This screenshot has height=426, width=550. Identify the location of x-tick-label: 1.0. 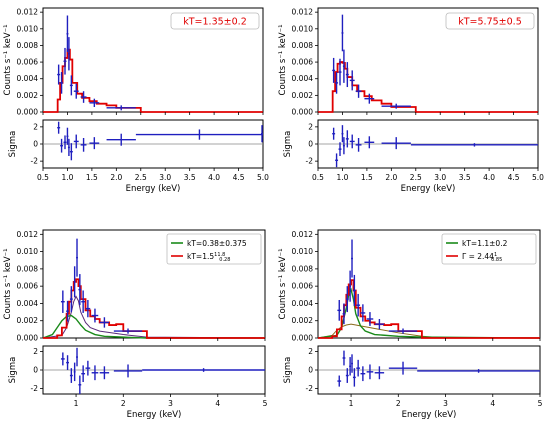
(67, 177).